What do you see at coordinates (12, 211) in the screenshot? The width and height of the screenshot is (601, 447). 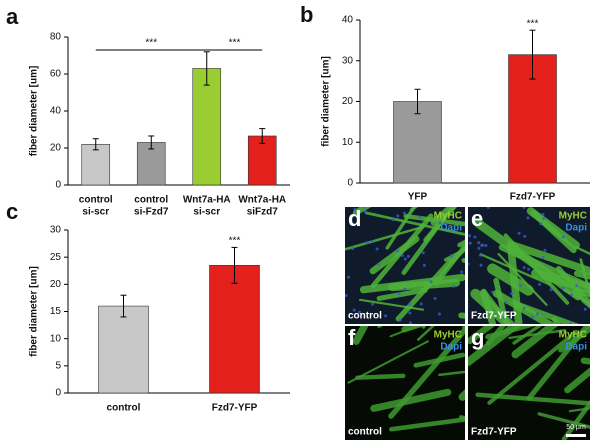 I see `panel-letter: c` at bounding box center [12, 211].